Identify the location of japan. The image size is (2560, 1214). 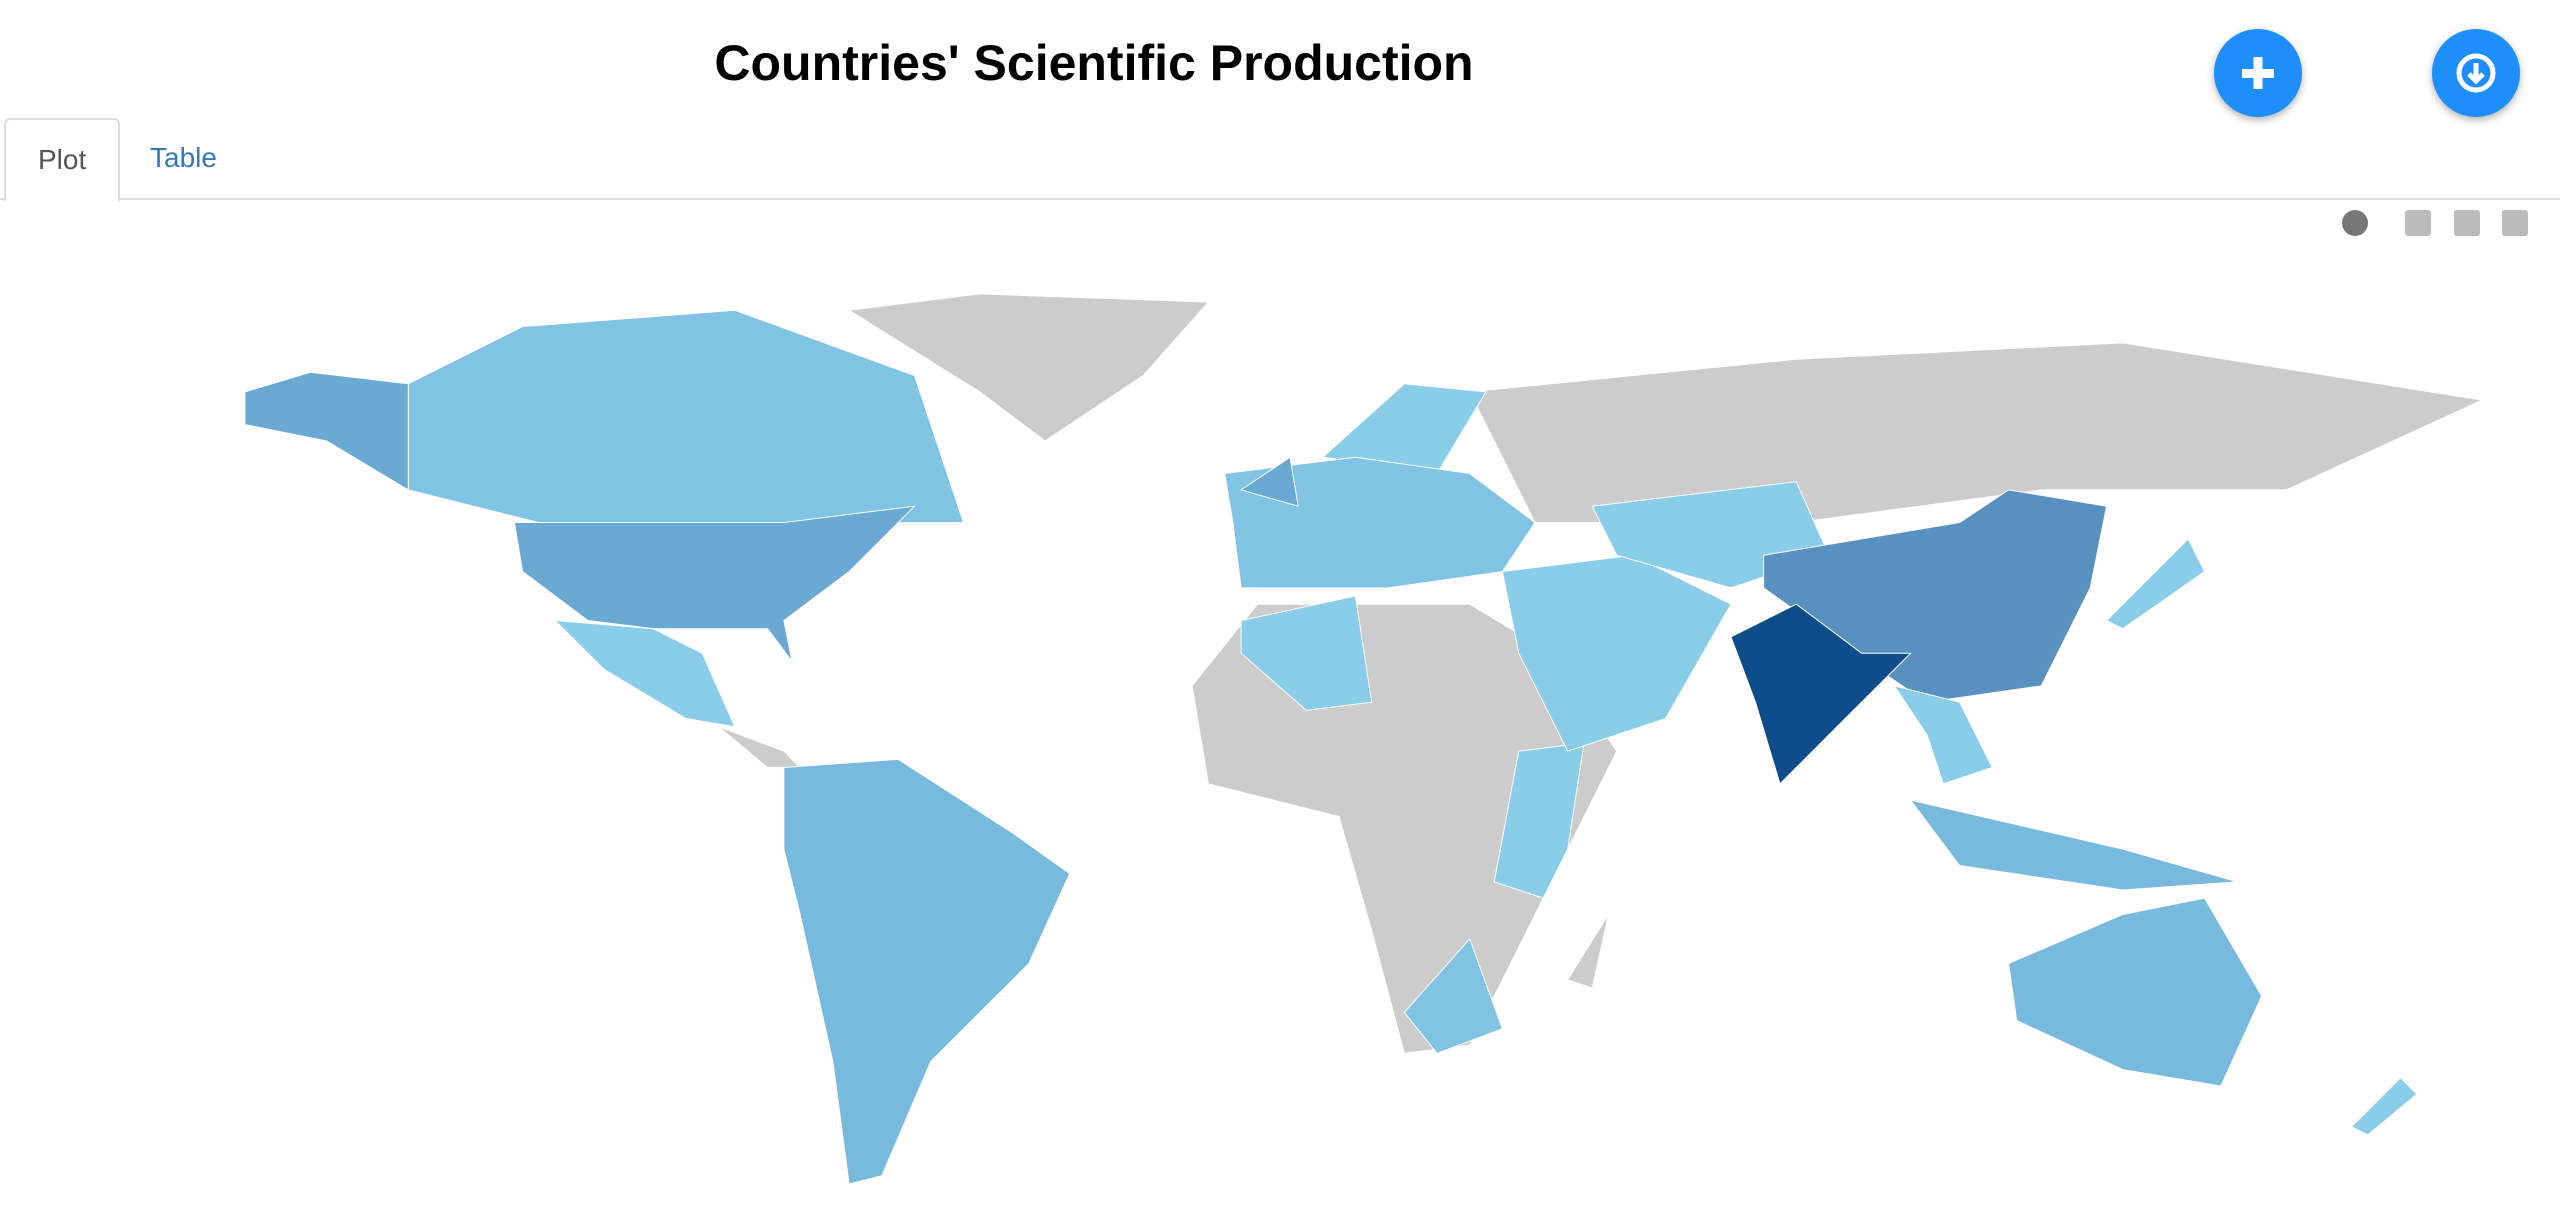
(2155, 584).